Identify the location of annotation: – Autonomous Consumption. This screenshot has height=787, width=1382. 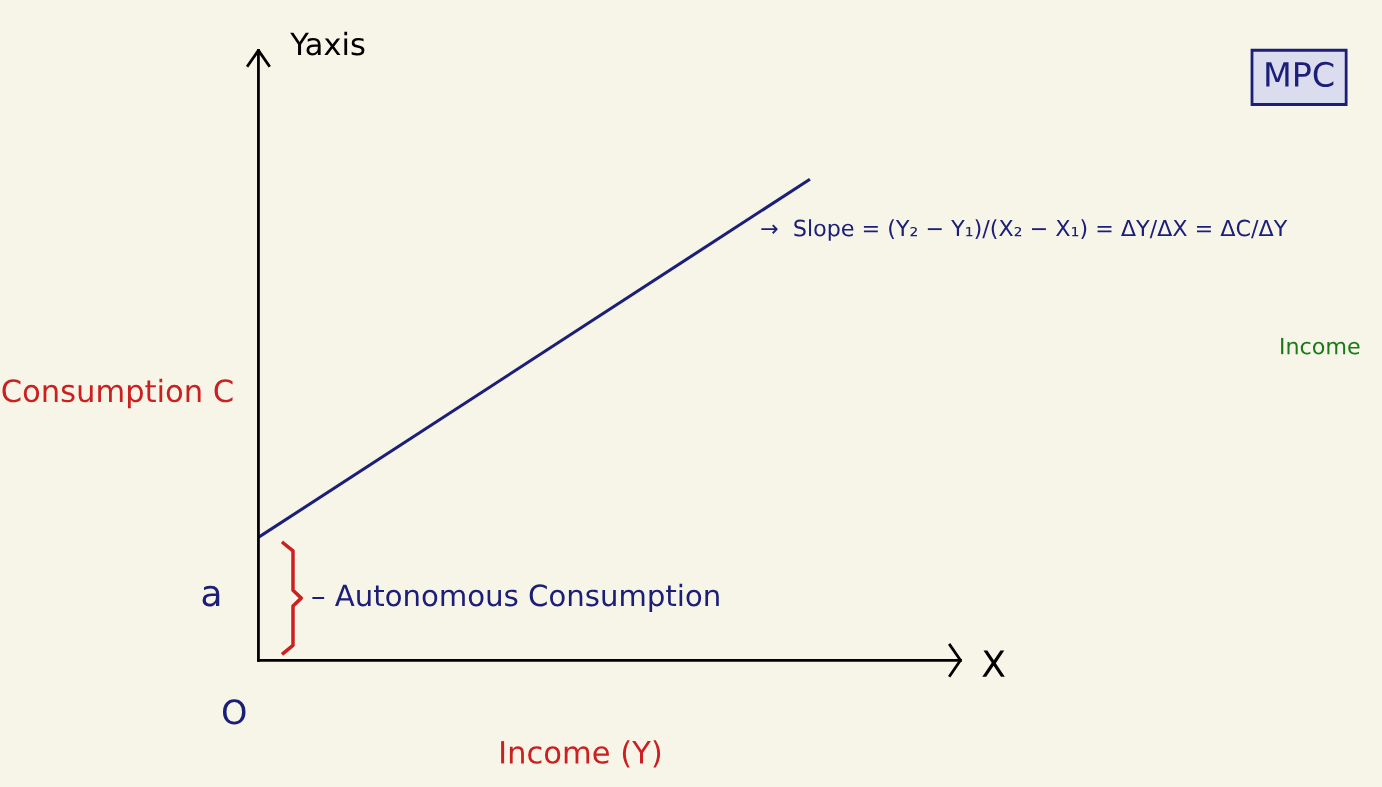
(515, 598).